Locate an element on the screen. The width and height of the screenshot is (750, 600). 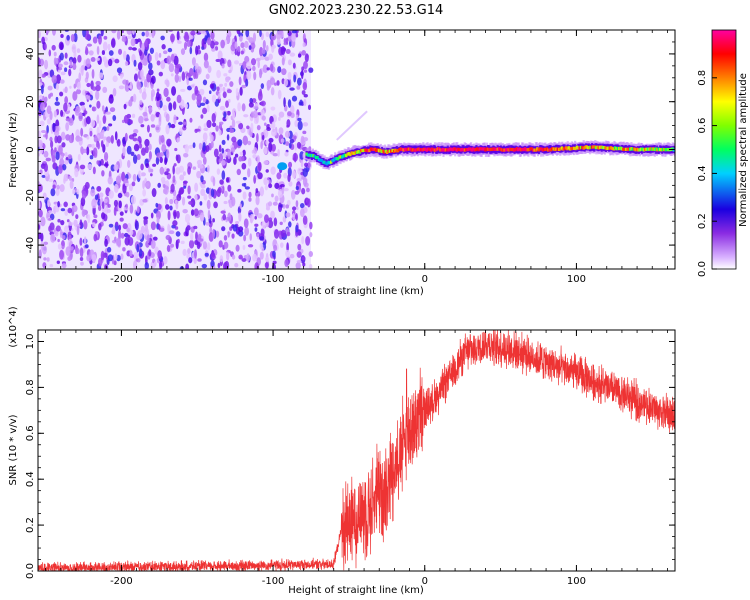
colorbar-label: Normalized spectral amplitude is located at coordinates (743, 150).